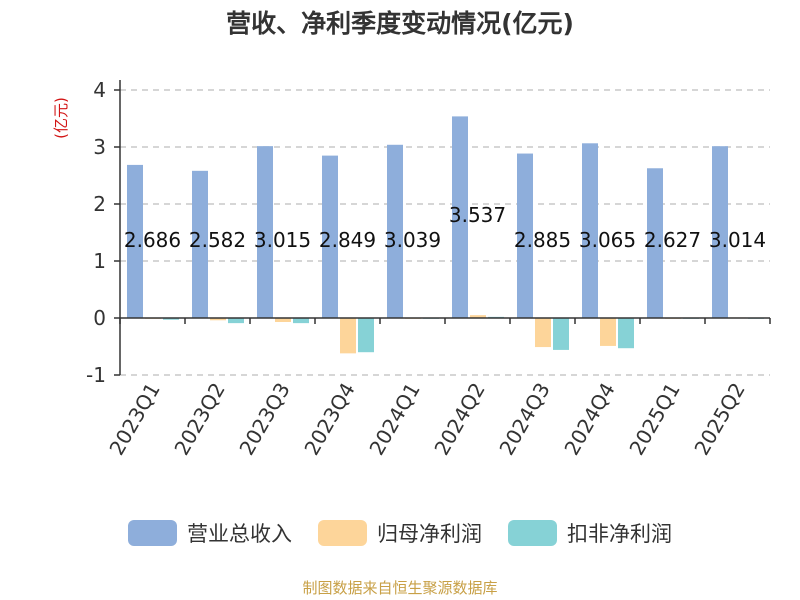 This screenshot has width=800, height=600. What do you see at coordinates (429, 534) in the screenshot?
I see `legend-label-net-profit: 归母净利润` at bounding box center [429, 534].